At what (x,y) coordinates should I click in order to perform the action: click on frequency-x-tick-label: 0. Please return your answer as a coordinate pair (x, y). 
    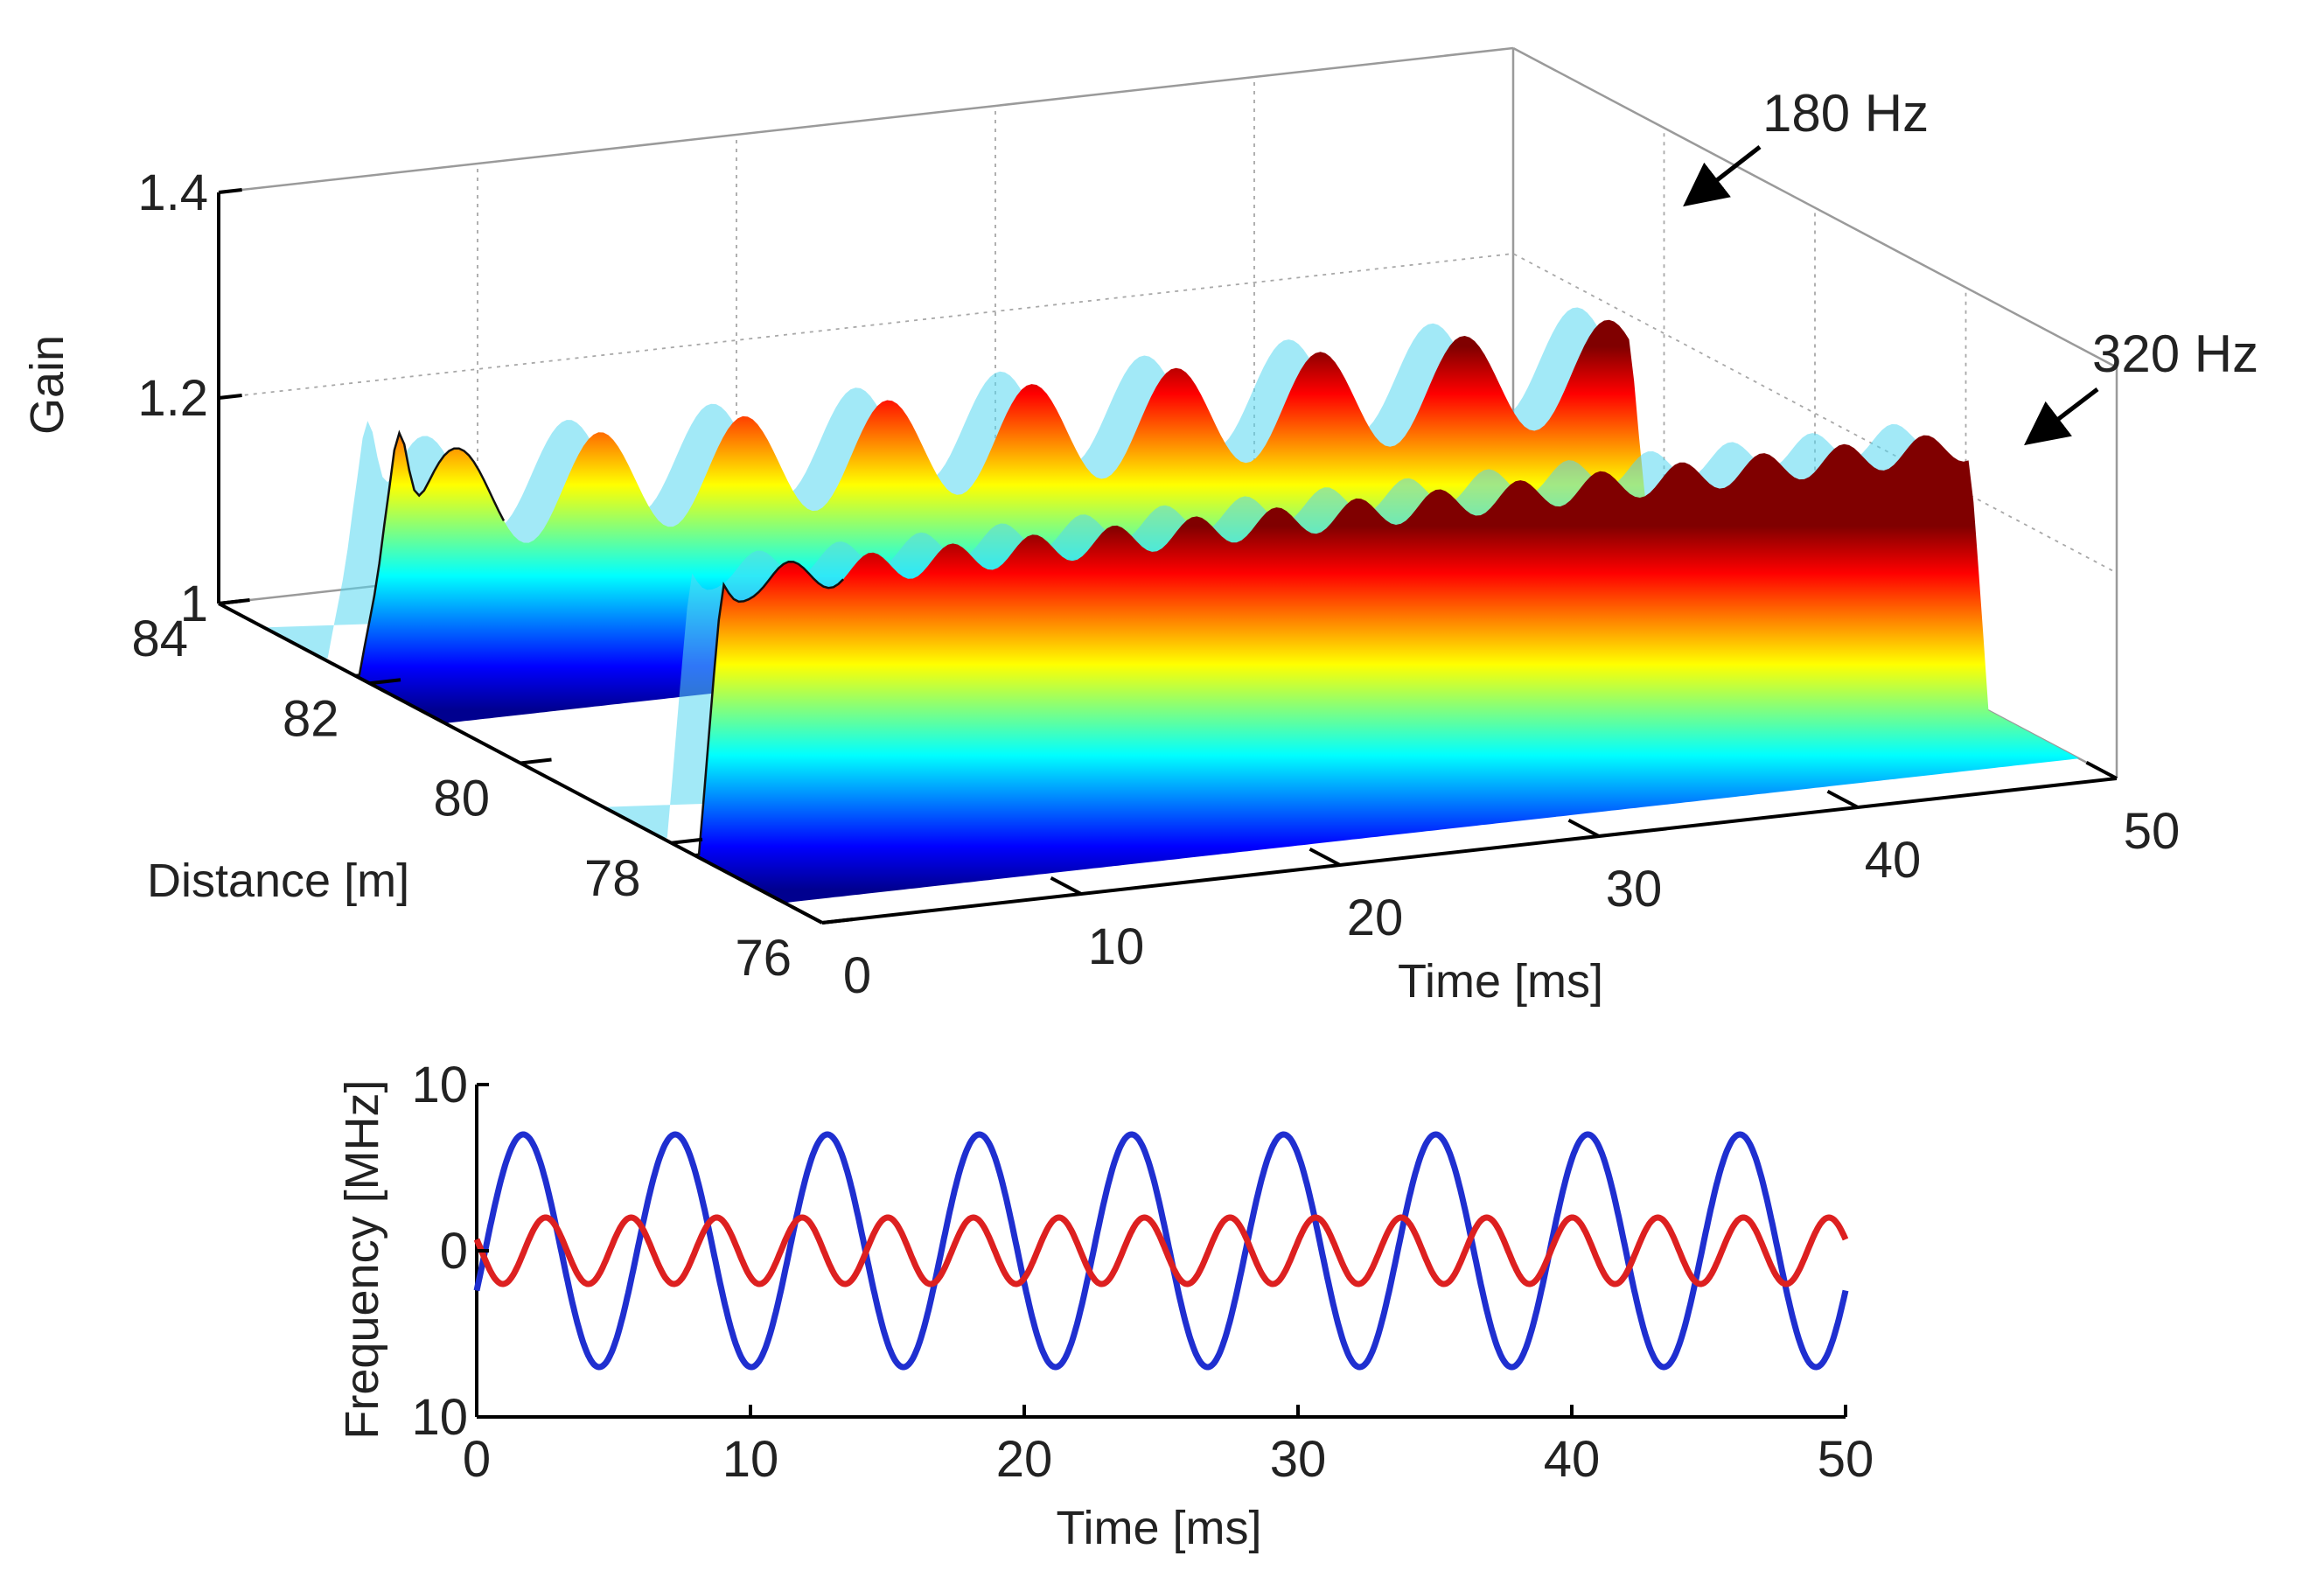
    Looking at the image, I should click on (477, 1459).